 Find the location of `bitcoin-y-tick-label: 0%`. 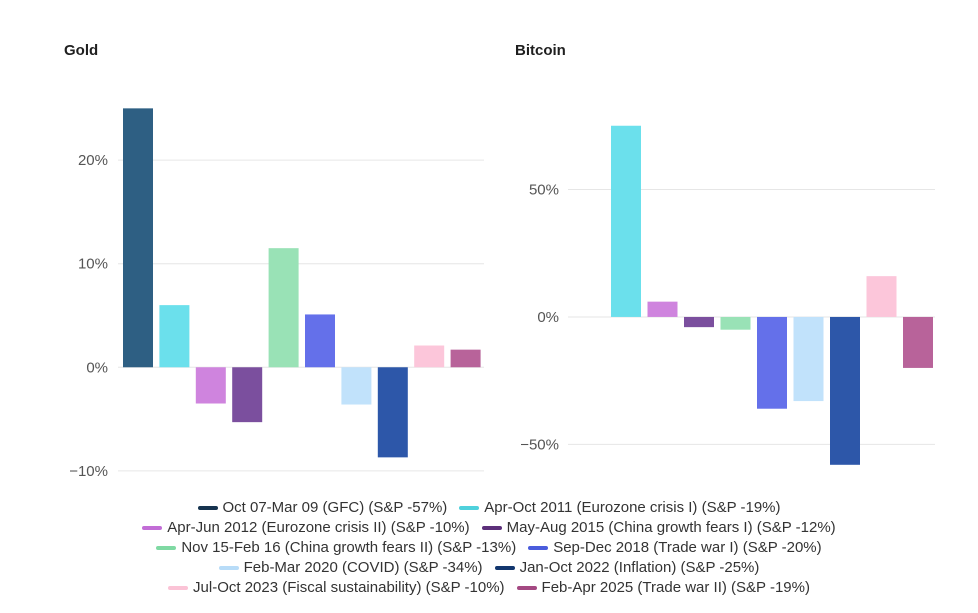

bitcoin-y-tick-label: 0% is located at coordinates (548, 317).